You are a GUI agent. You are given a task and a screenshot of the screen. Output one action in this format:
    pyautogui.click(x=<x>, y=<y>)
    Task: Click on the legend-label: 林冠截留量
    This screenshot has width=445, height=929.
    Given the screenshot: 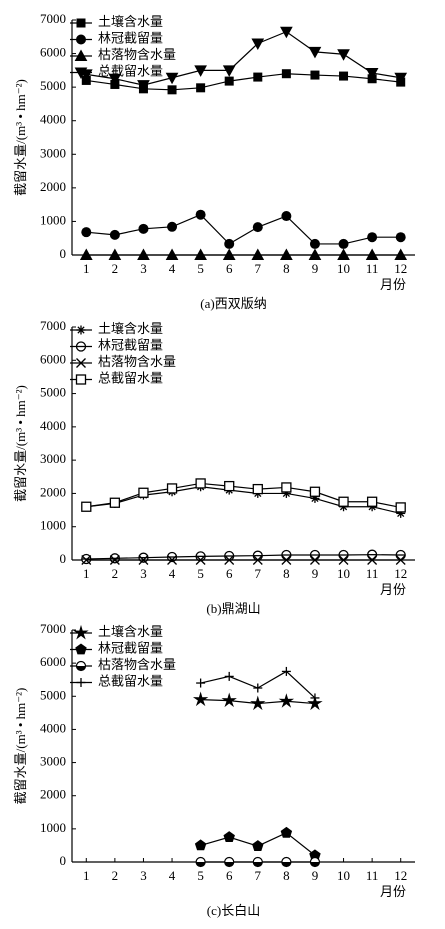 What is the action you would take?
    pyautogui.click(x=130, y=344)
    